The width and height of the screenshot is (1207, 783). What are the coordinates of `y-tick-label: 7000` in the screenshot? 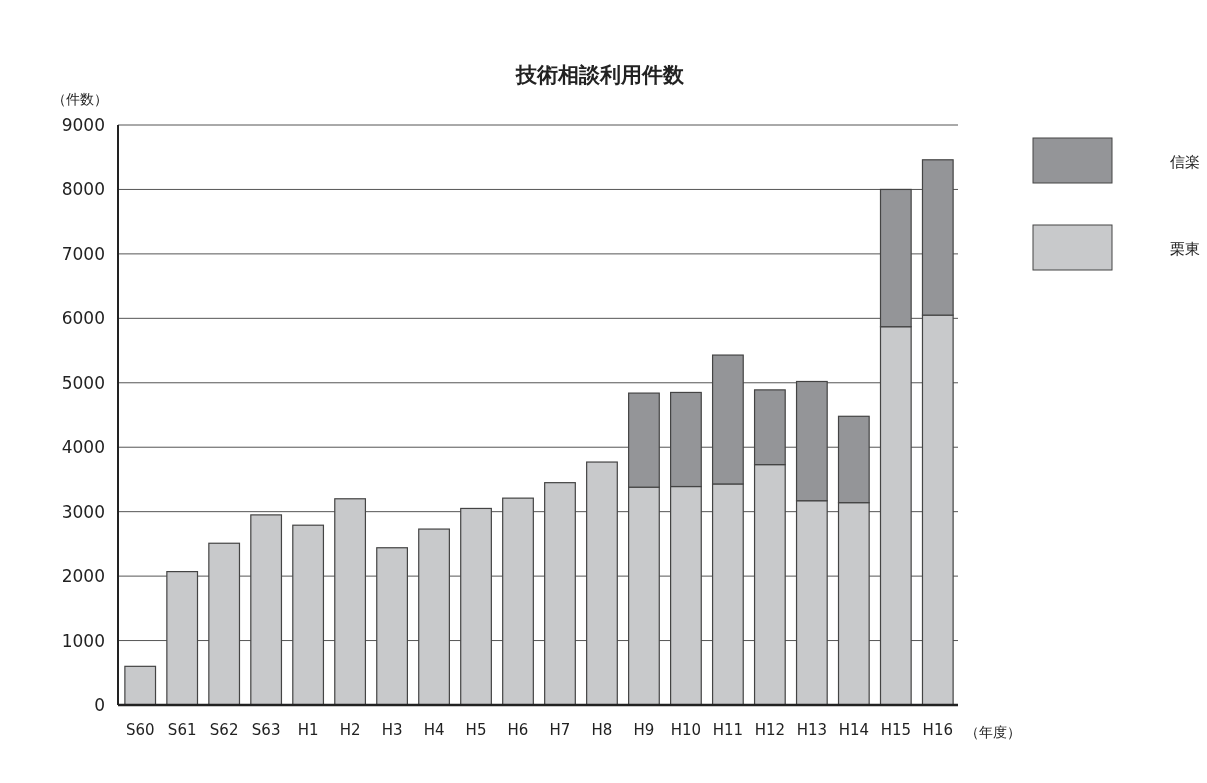 It's located at (83, 253).